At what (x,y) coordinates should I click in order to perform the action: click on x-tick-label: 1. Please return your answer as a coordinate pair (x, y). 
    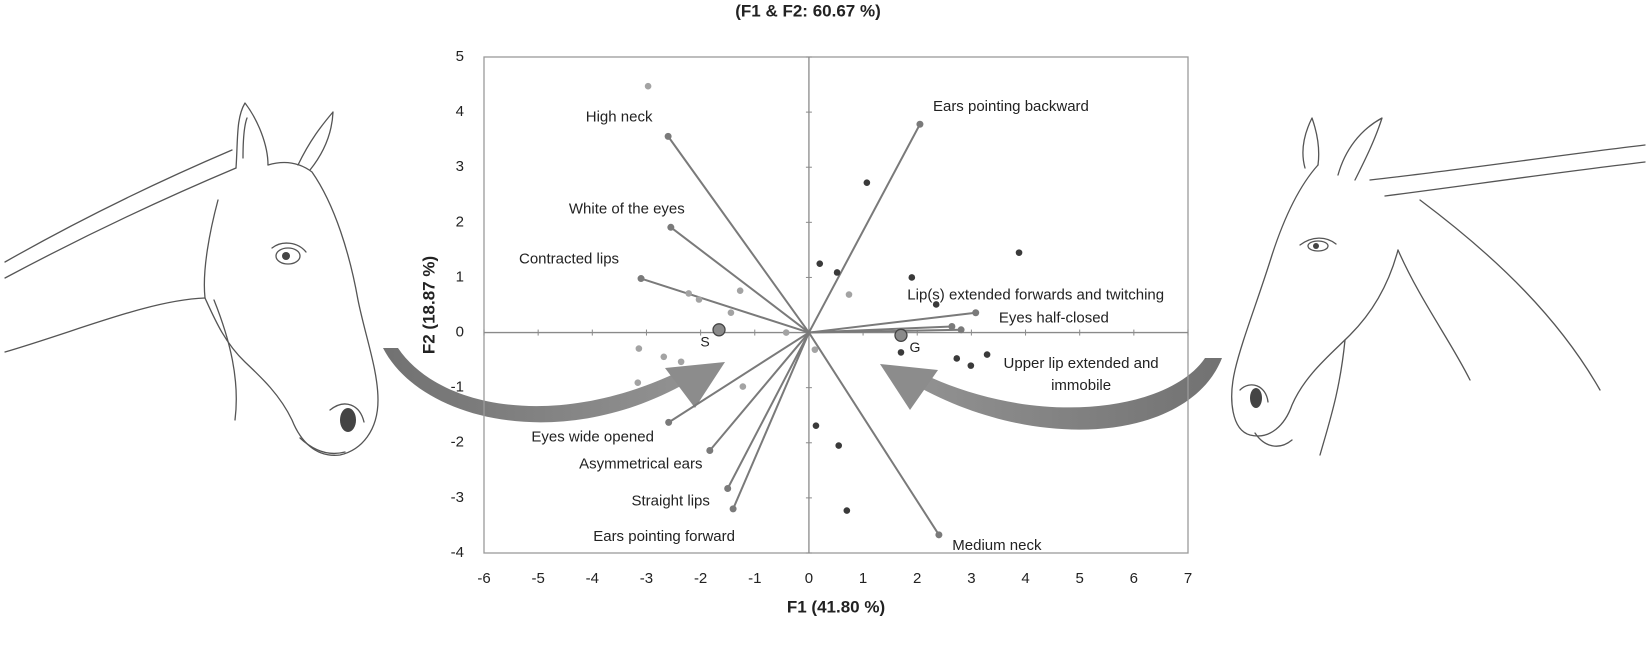
    Looking at the image, I should click on (863, 578).